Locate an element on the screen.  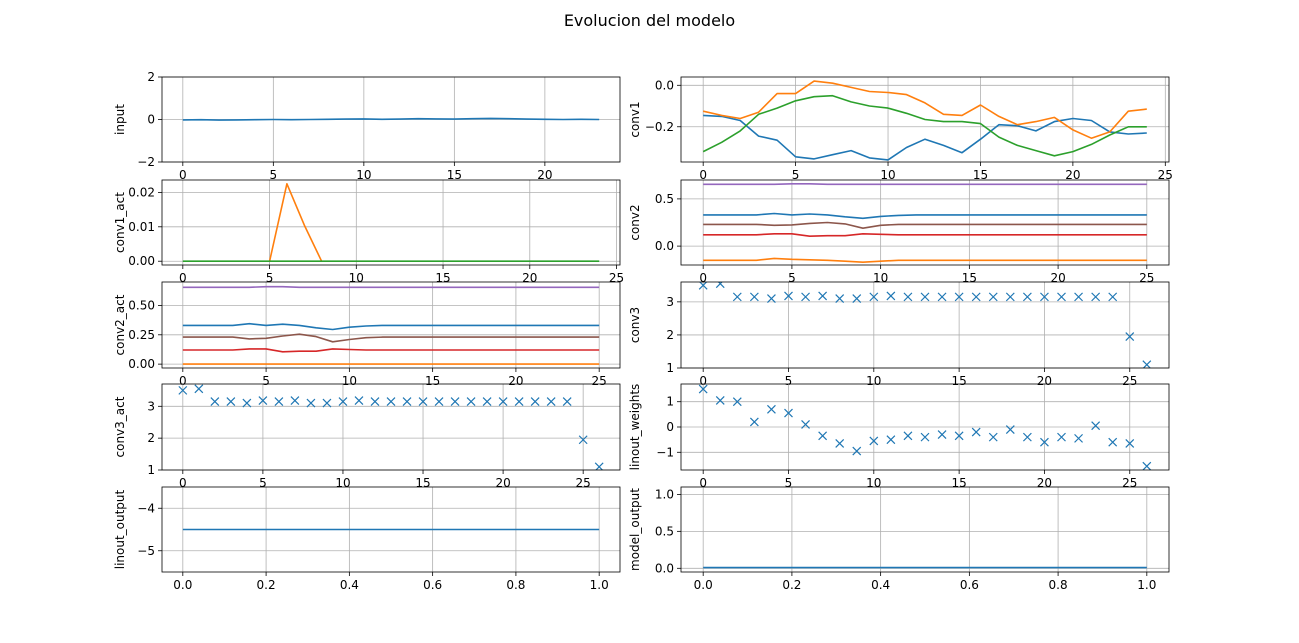
y-tick-label: 0.5 is located at coordinates (664, 531).